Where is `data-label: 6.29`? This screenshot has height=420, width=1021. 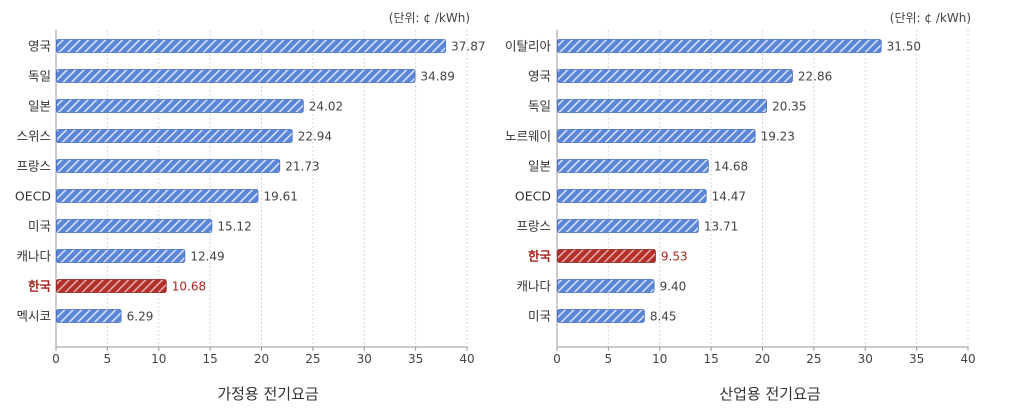
data-label: 6.29 is located at coordinates (140, 317).